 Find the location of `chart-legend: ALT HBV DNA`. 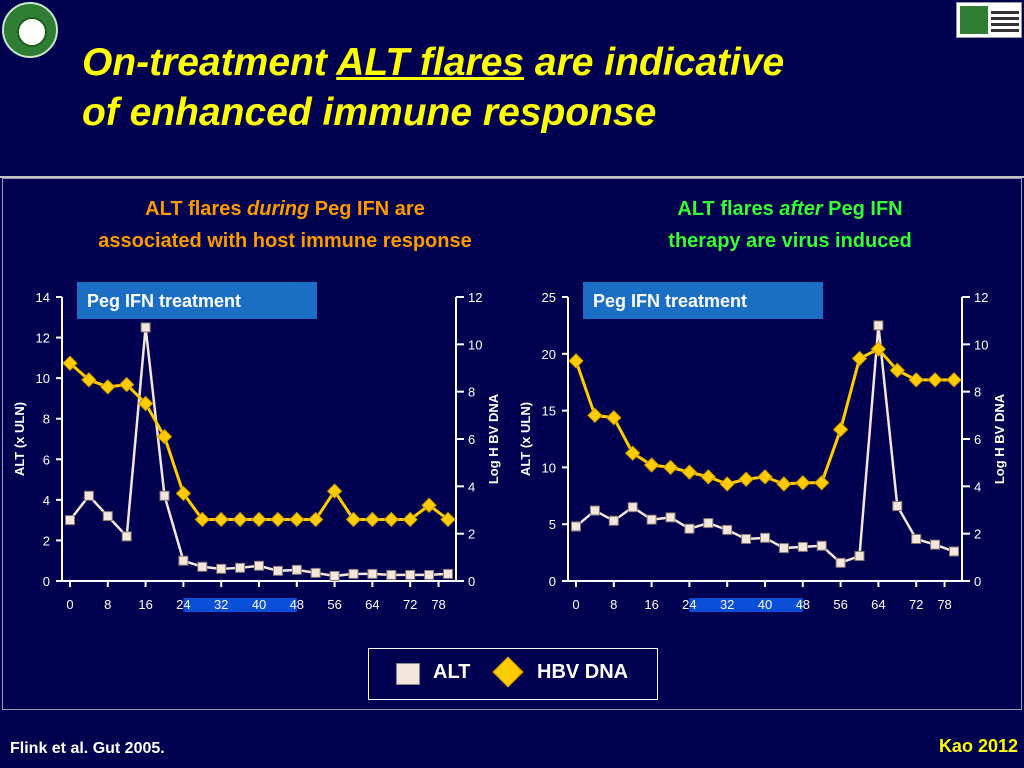

chart-legend: ALT HBV DNA is located at coordinates (513, 674).